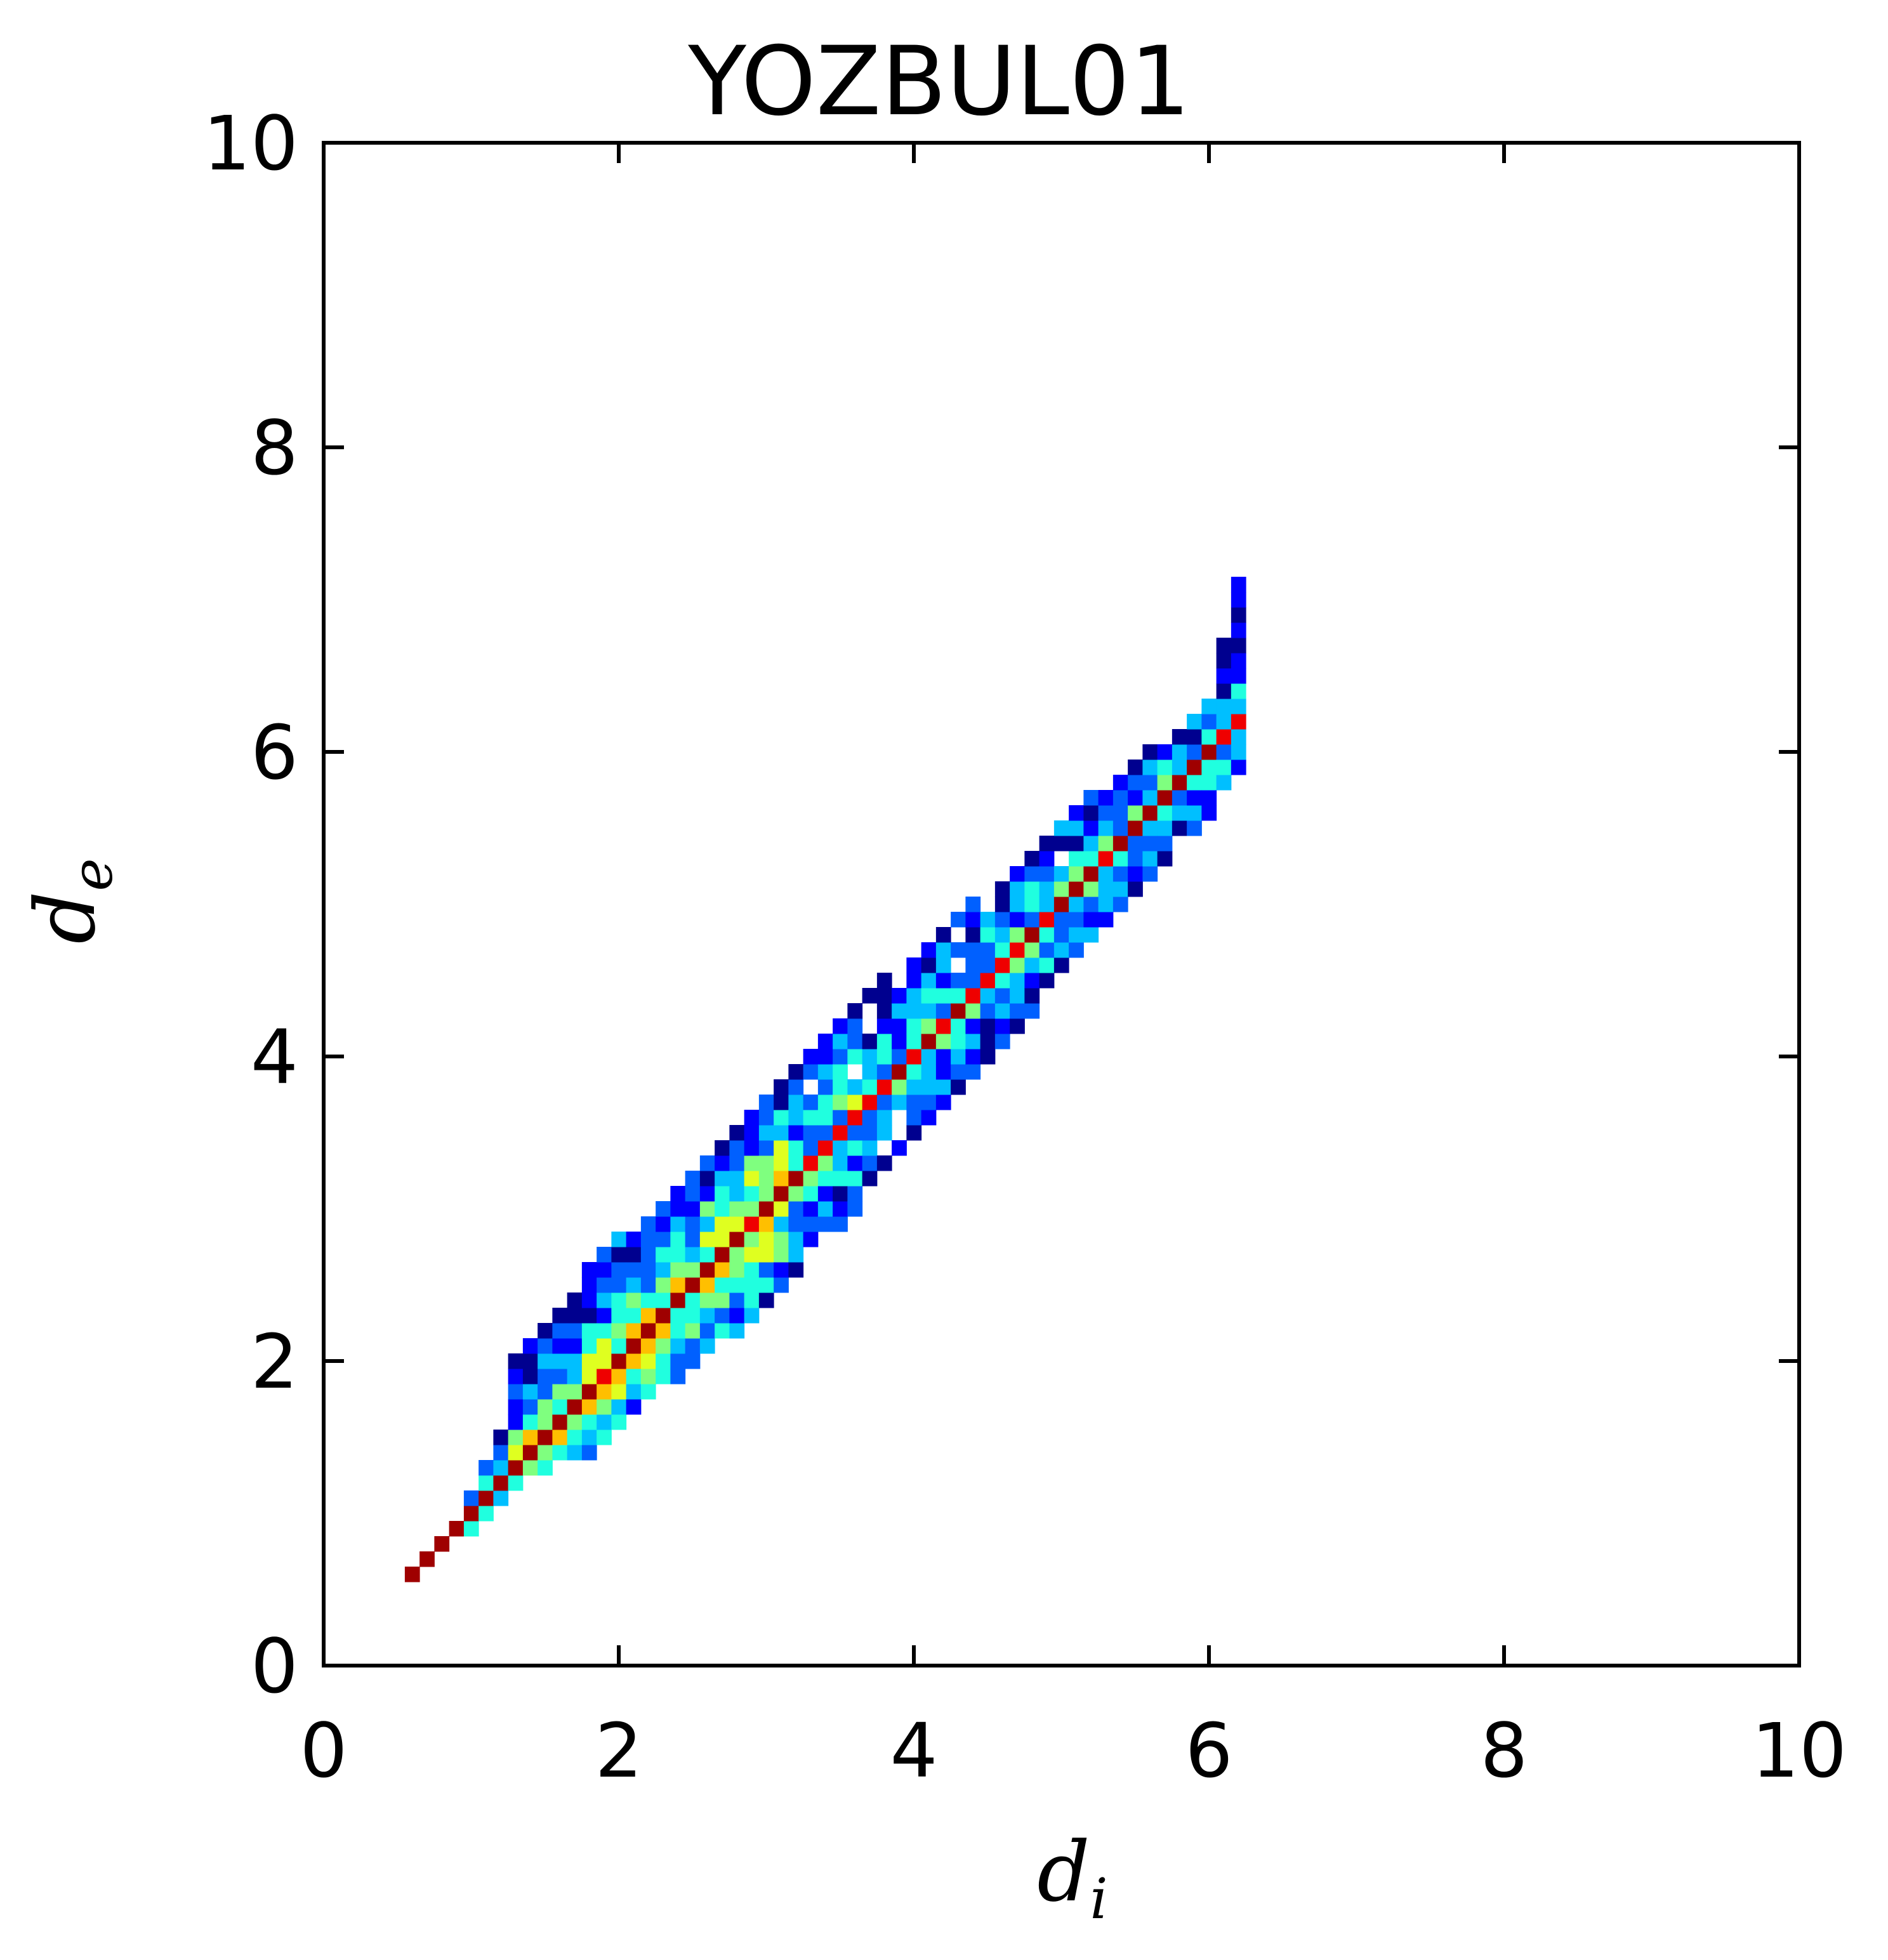 This screenshot has height=1960, width=1888. What do you see at coordinates (913, 1750) in the screenshot?
I see `x-tick-label: 4` at bounding box center [913, 1750].